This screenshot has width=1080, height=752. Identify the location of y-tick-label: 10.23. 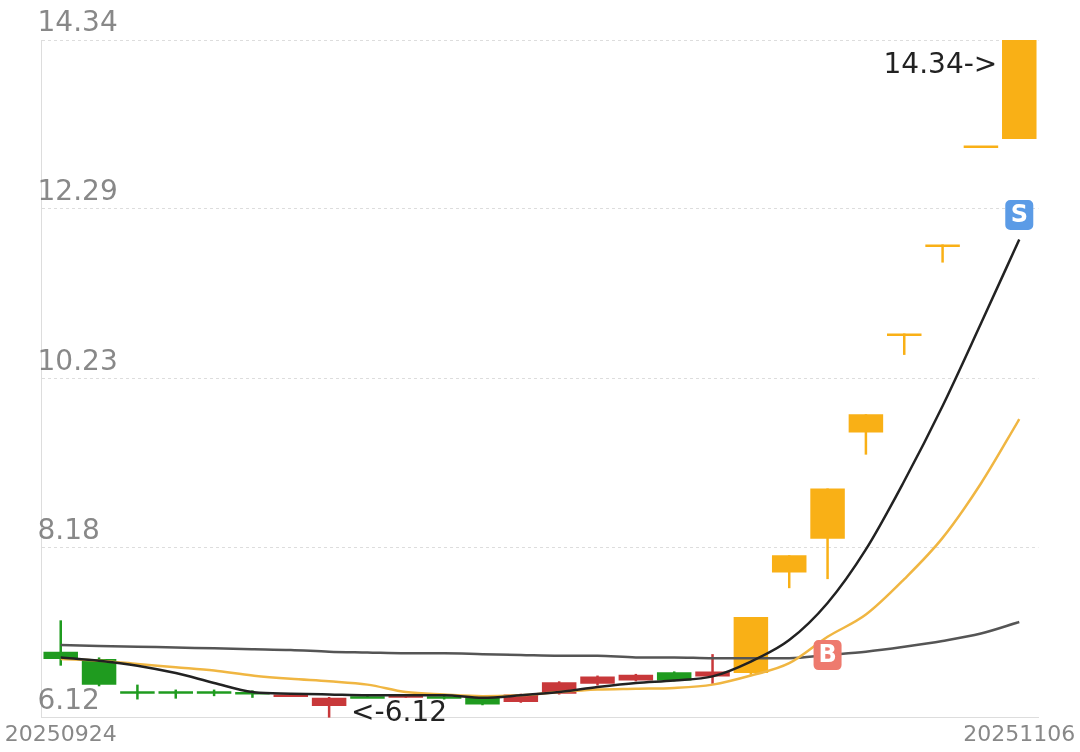
(77, 361).